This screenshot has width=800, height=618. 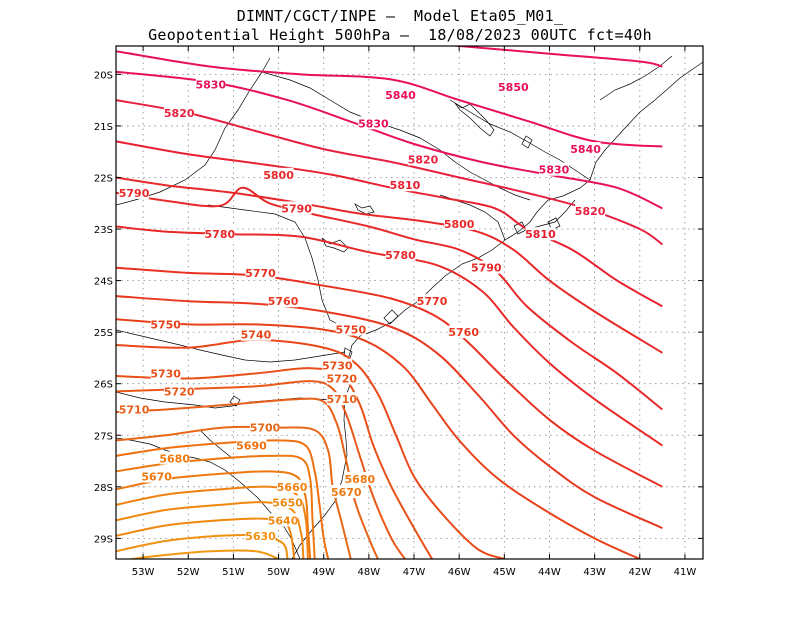 What do you see at coordinates (459, 572) in the screenshot?
I see `lon-tick-label: 46W` at bounding box center [459, 572].